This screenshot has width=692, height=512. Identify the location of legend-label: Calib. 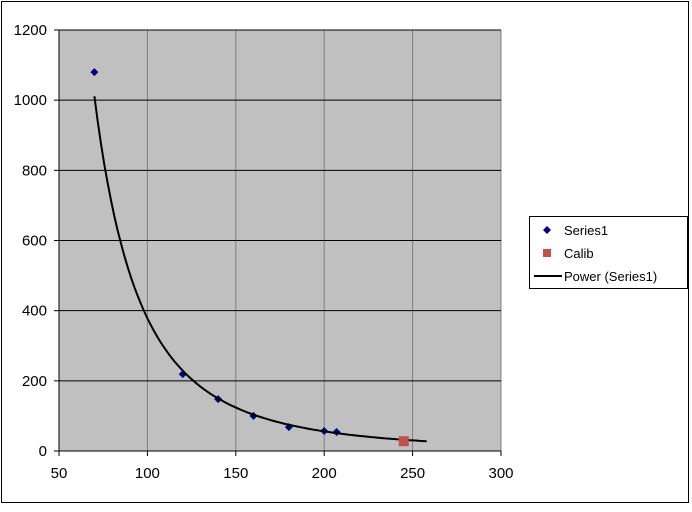
(579, 253).